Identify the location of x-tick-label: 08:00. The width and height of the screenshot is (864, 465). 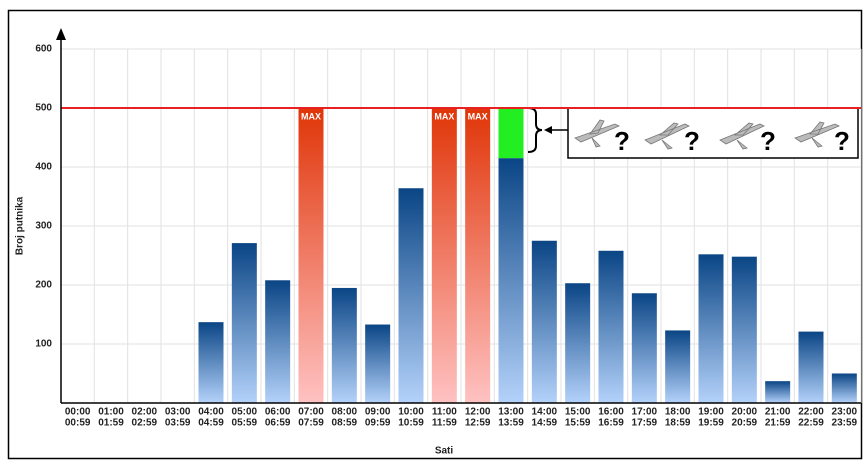
(345, 412).